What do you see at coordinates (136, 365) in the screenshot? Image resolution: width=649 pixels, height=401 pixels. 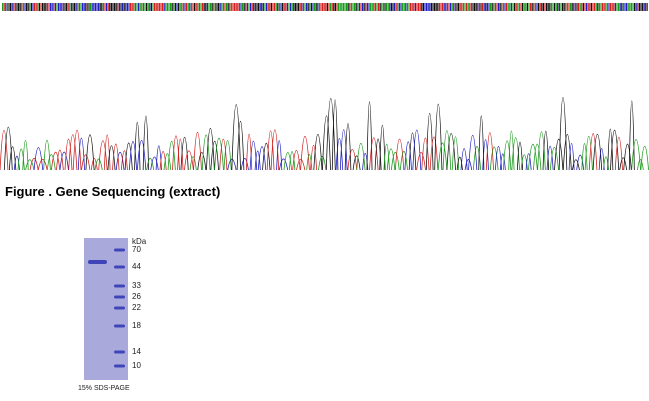 I see `marker-label: 10` at bounding box center [136, 365].